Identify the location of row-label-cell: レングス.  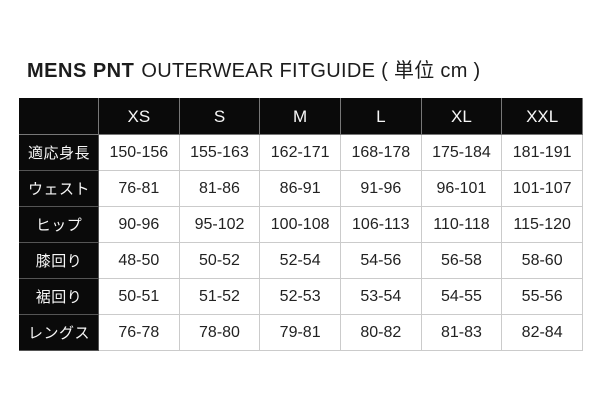
(59, 332).